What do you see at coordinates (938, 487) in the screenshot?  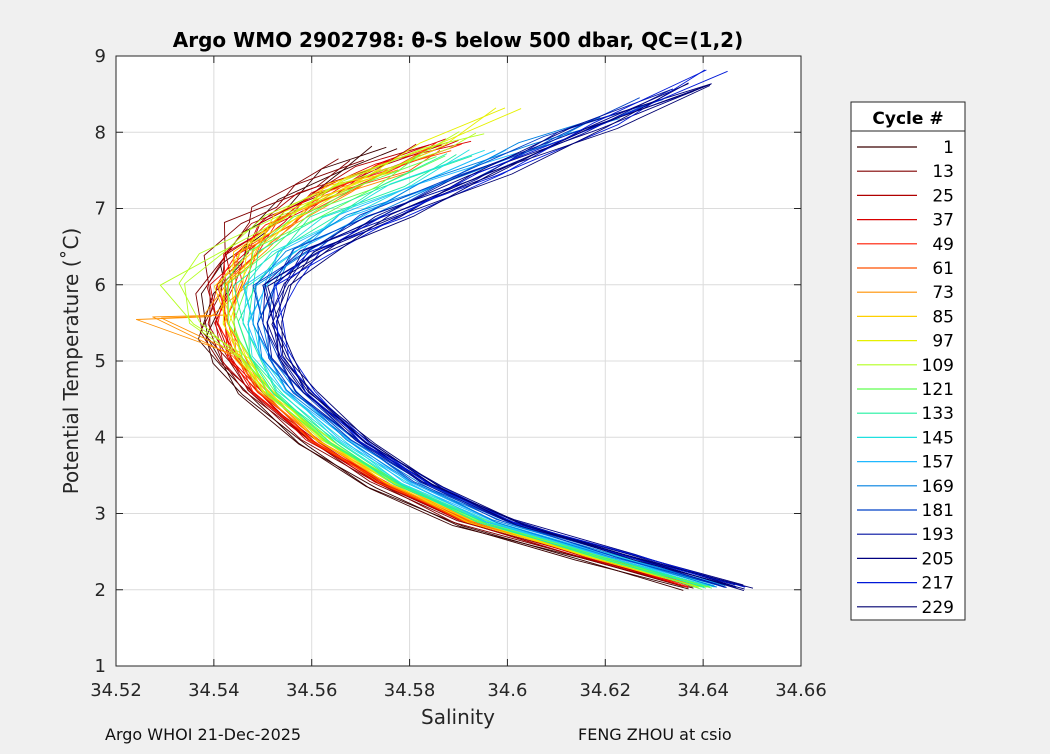 I see `legend-label: 169` at bounding box center [938, 487].